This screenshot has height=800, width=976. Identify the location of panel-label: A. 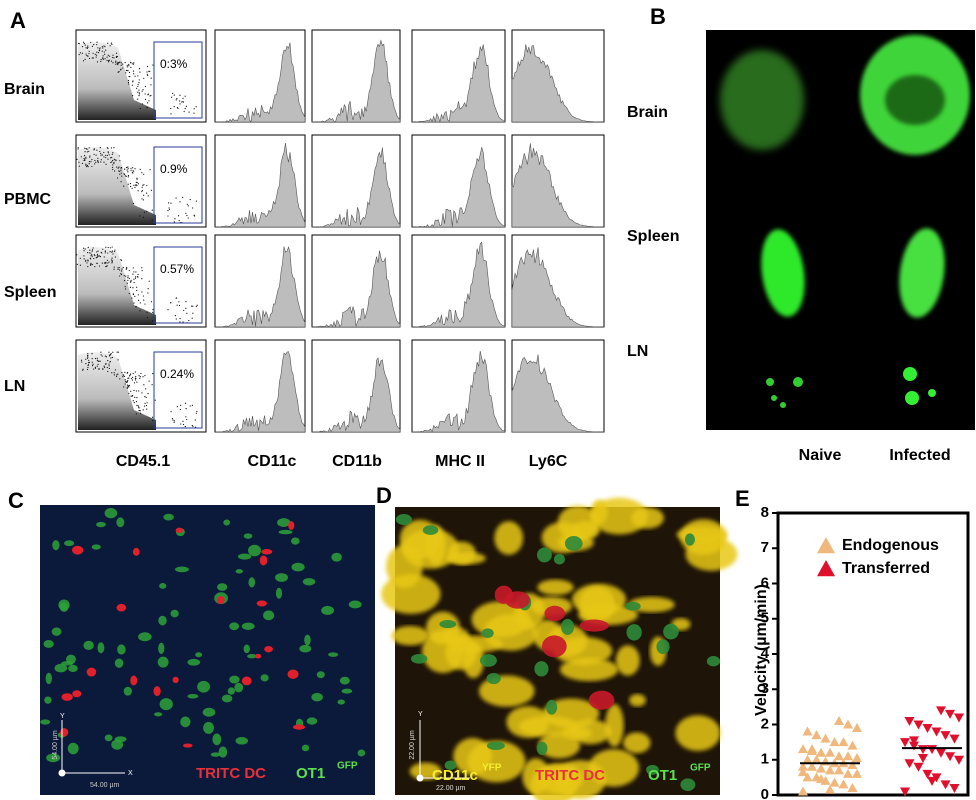
(18, 20).